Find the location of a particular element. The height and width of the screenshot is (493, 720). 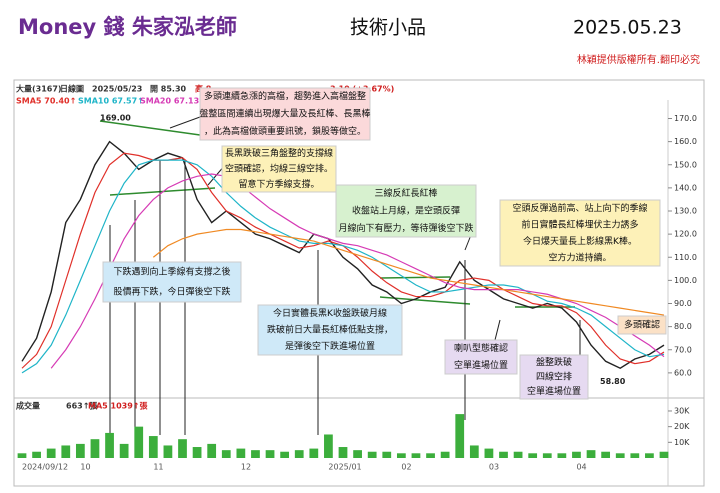

x-tick-label: 04 is located at coordinates (581, 467).